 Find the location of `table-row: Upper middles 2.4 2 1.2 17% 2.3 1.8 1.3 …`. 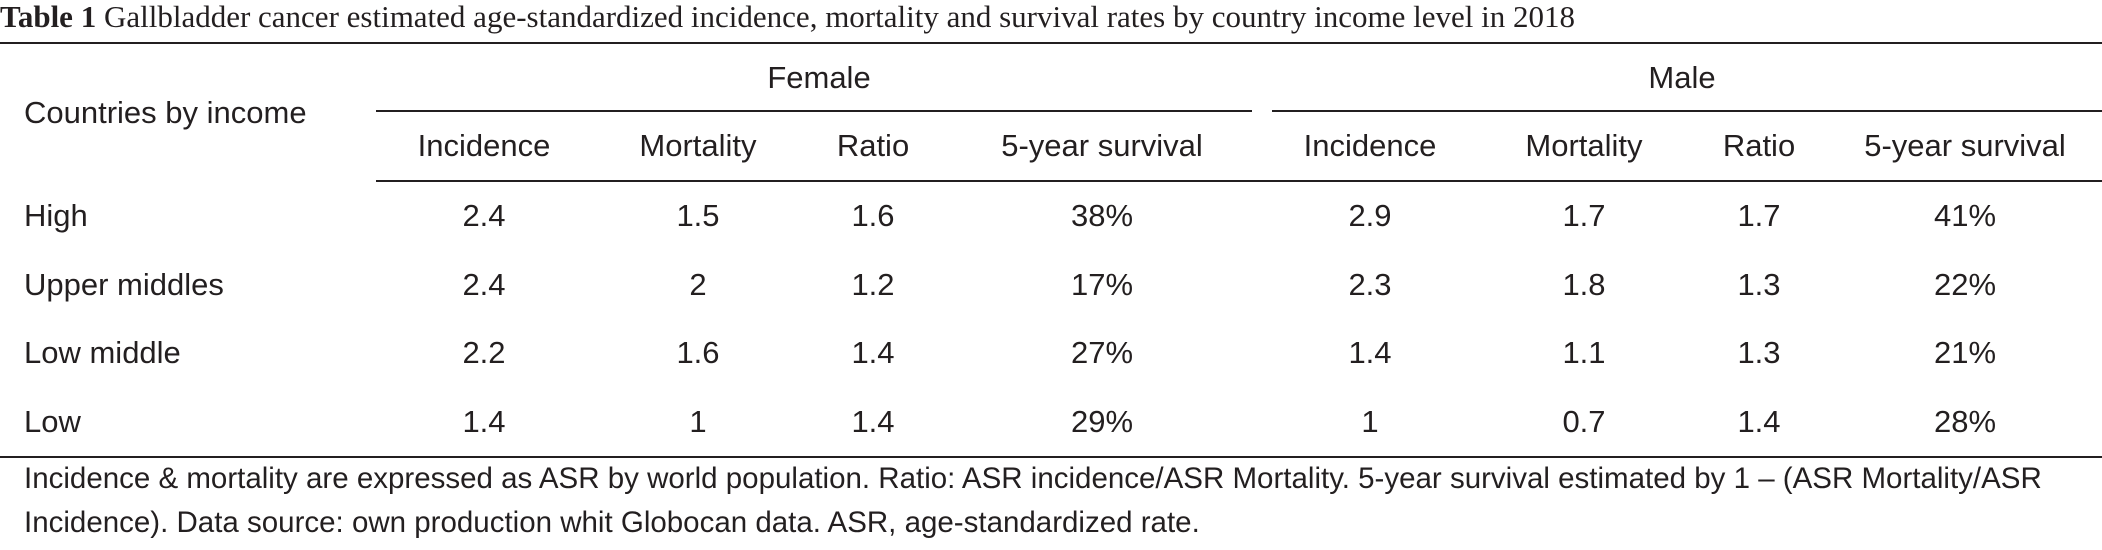

table-row: Upper middles 2.4 2 1.2 17% 2.3 1.8 1.3 … is located at coordinates (1051, 285).